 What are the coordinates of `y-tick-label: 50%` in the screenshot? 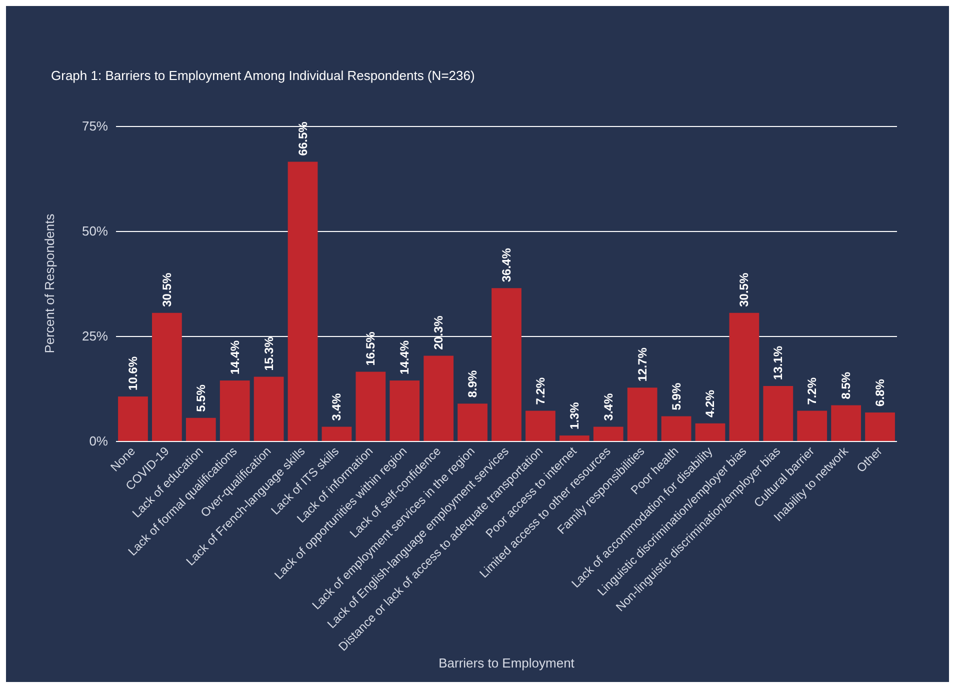 It's located at (95, 231).